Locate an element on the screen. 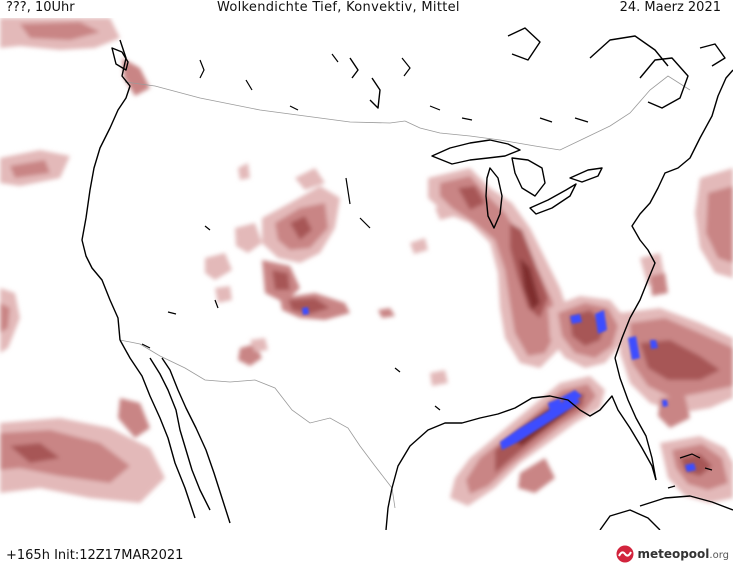 The width and height of the screenshot is (733, 566). brand-tld: .org is located at coordinates (719, 555).